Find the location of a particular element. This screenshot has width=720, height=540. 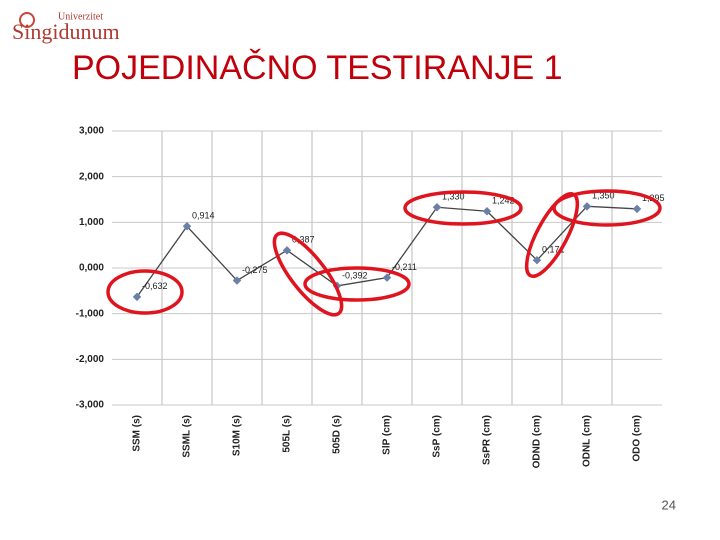

y-tick-label: 3,000 is located at coordinates (91, 131).